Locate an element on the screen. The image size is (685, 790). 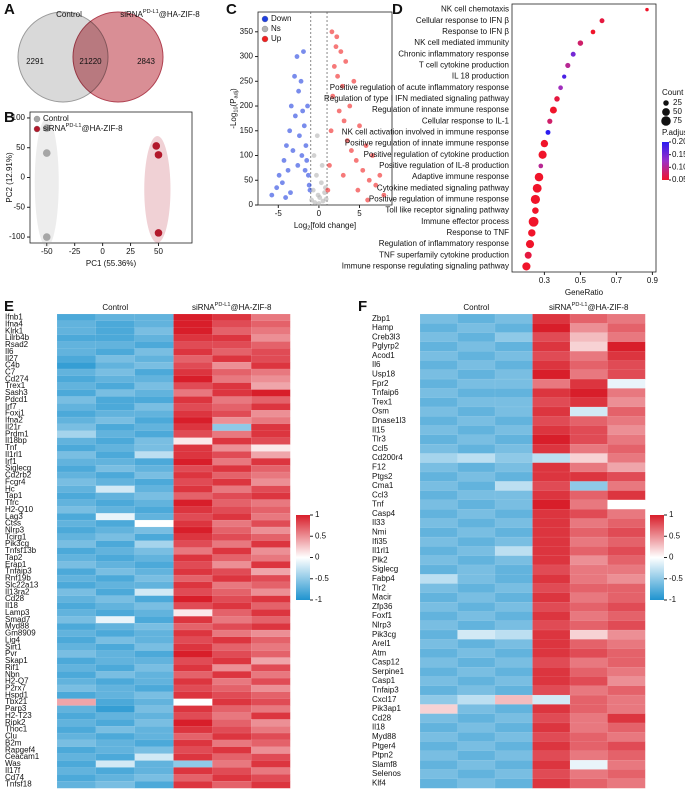
y-tick-label: 350 is located at coordinates (247, 31).